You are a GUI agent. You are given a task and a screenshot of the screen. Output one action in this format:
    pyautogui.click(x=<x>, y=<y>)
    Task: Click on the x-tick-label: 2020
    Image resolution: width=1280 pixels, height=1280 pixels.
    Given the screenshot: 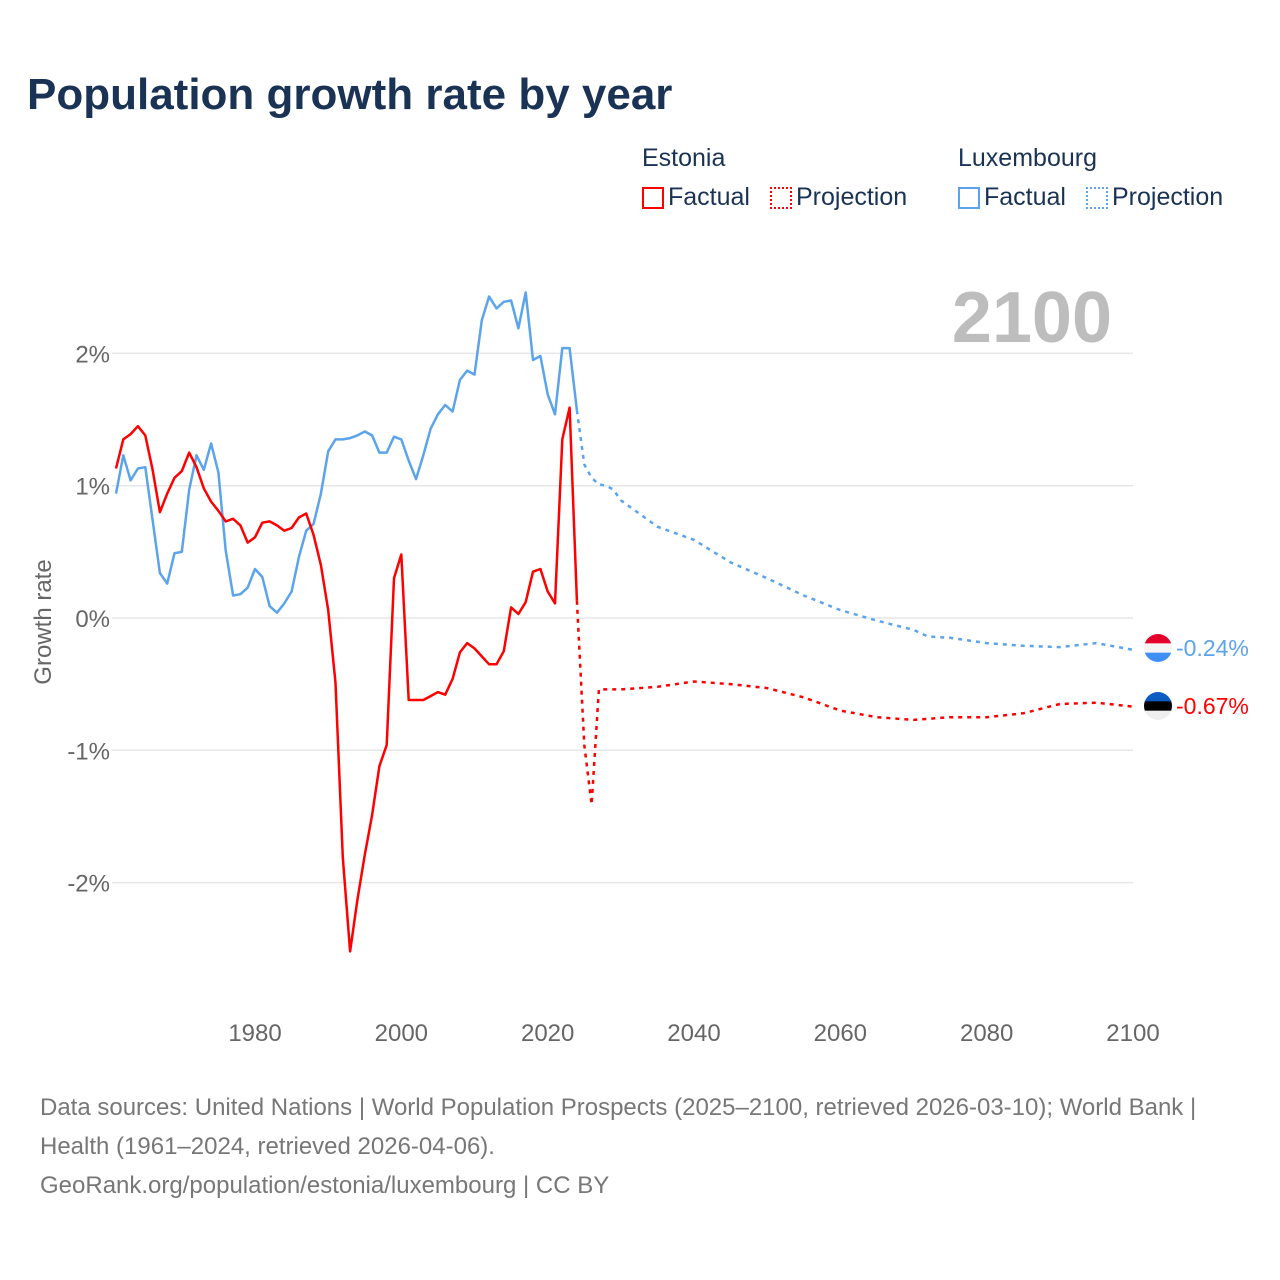 What is the action you would take?
    pyautogui.click(x=547, y=1033)
    